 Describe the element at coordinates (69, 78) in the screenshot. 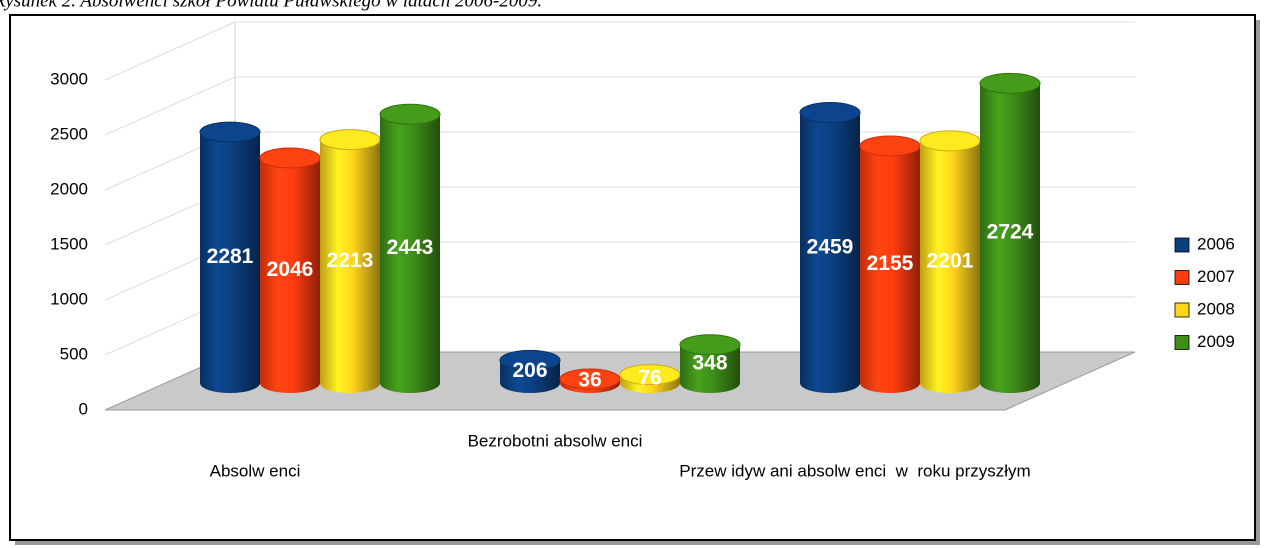

I see `y-tick-label: 3000` at that location.